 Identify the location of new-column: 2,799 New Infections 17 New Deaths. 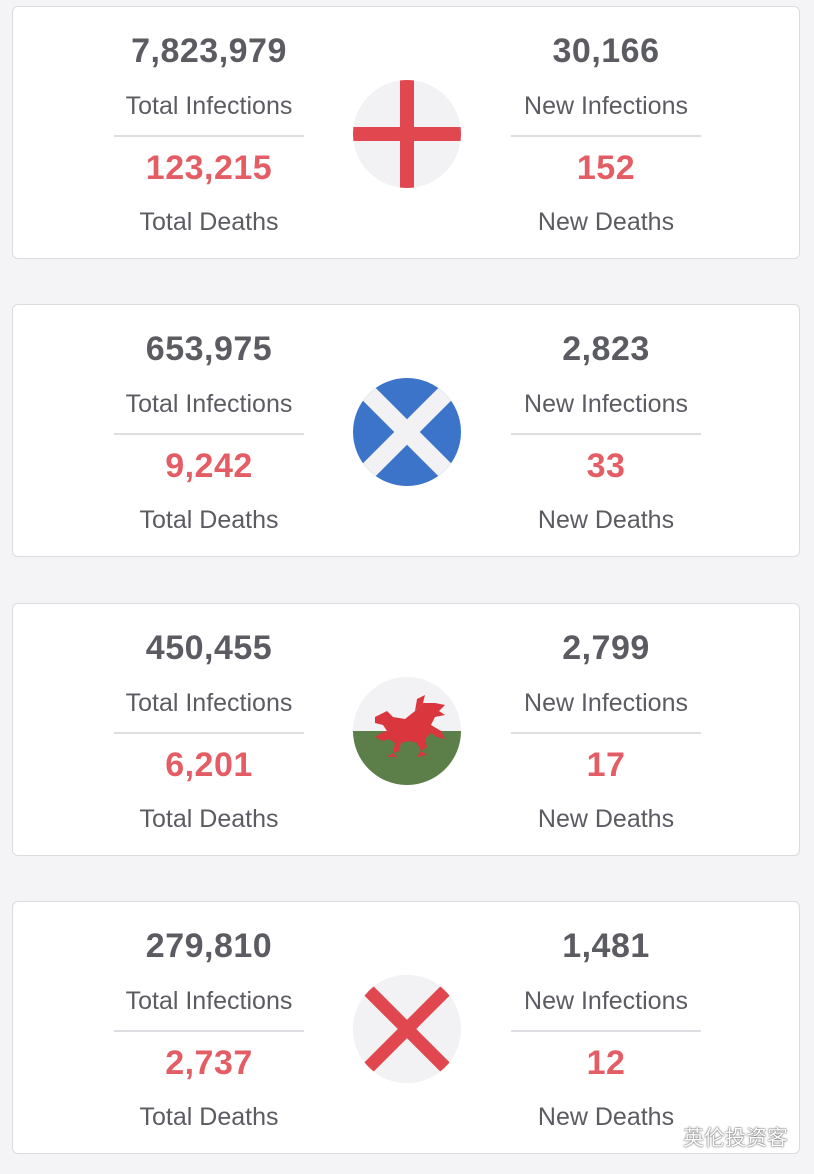
(606, 729).